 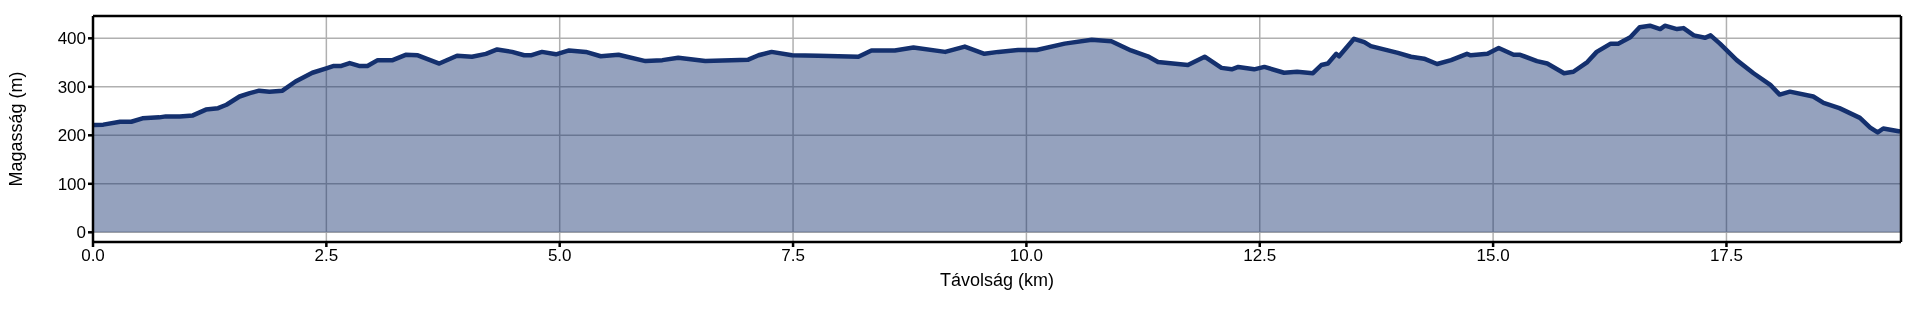 I want to click on x-axis-title: Távolság (km), so click(x=997, y=280).